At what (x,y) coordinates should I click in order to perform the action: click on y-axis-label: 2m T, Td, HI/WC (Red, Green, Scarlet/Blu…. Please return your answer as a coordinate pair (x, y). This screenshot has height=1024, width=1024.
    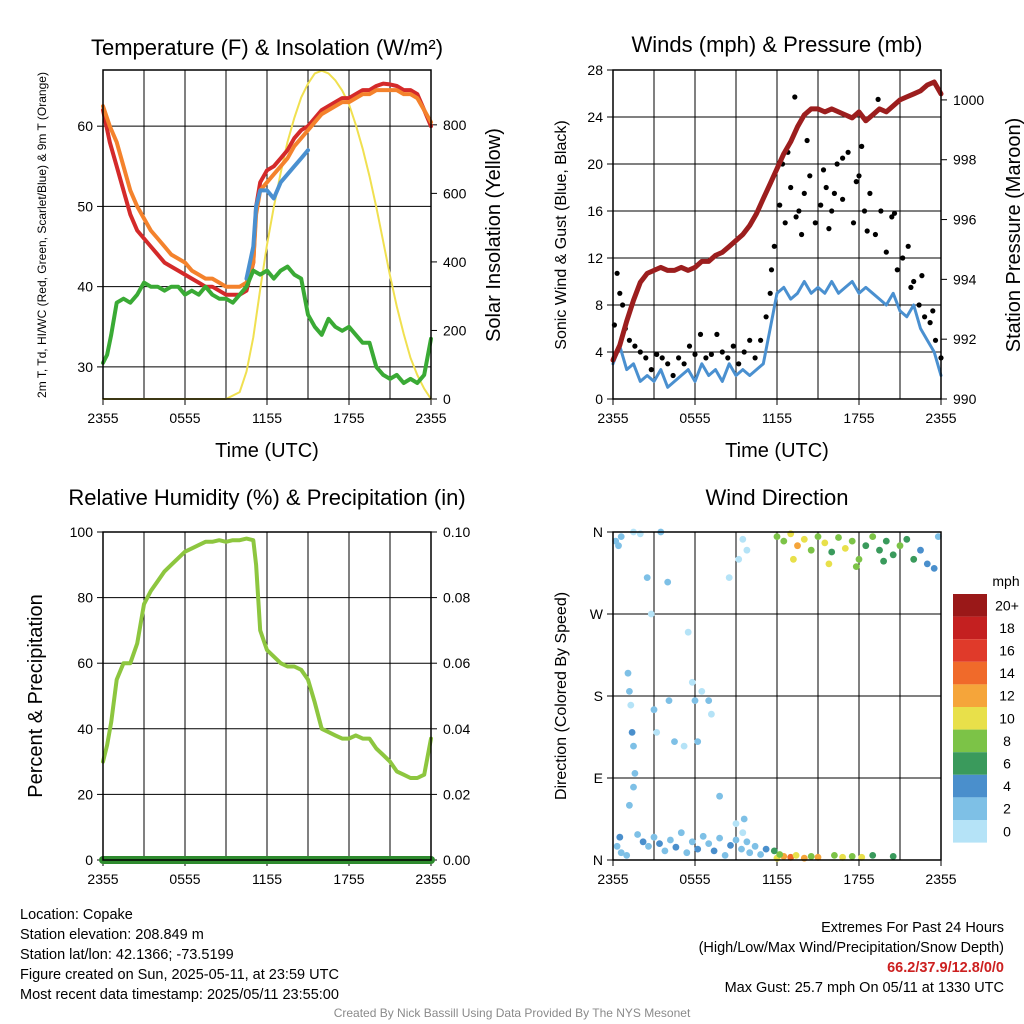
    Looking at the image, I should click on (42, 235).